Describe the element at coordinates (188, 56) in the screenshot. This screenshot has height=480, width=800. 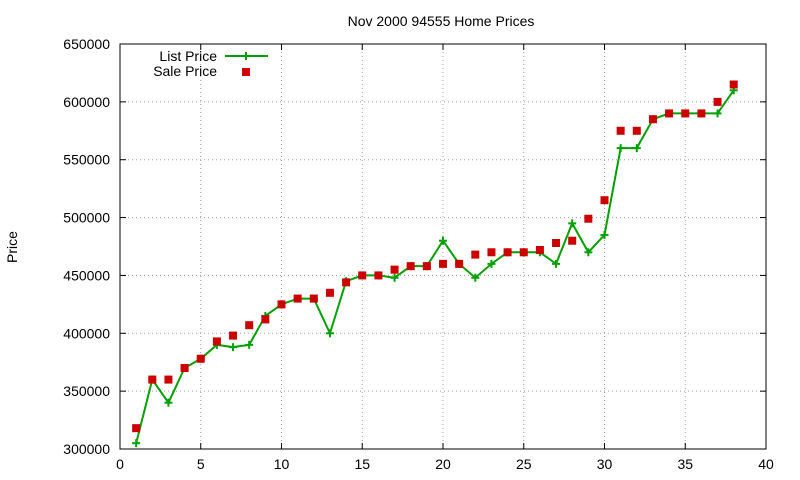
I see `legend-label-list-price: List Price` at that location.